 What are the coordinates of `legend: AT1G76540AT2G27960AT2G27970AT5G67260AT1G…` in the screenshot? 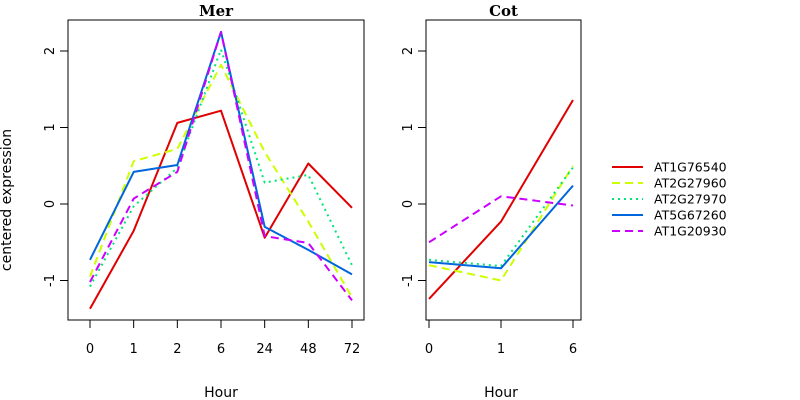 It's located at (669, 199).